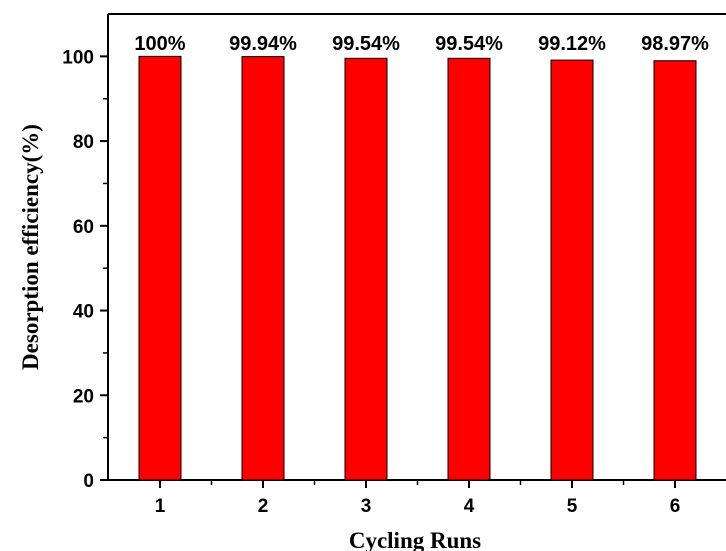  I want to click on data-label: 99.94%, so click(263, 44).